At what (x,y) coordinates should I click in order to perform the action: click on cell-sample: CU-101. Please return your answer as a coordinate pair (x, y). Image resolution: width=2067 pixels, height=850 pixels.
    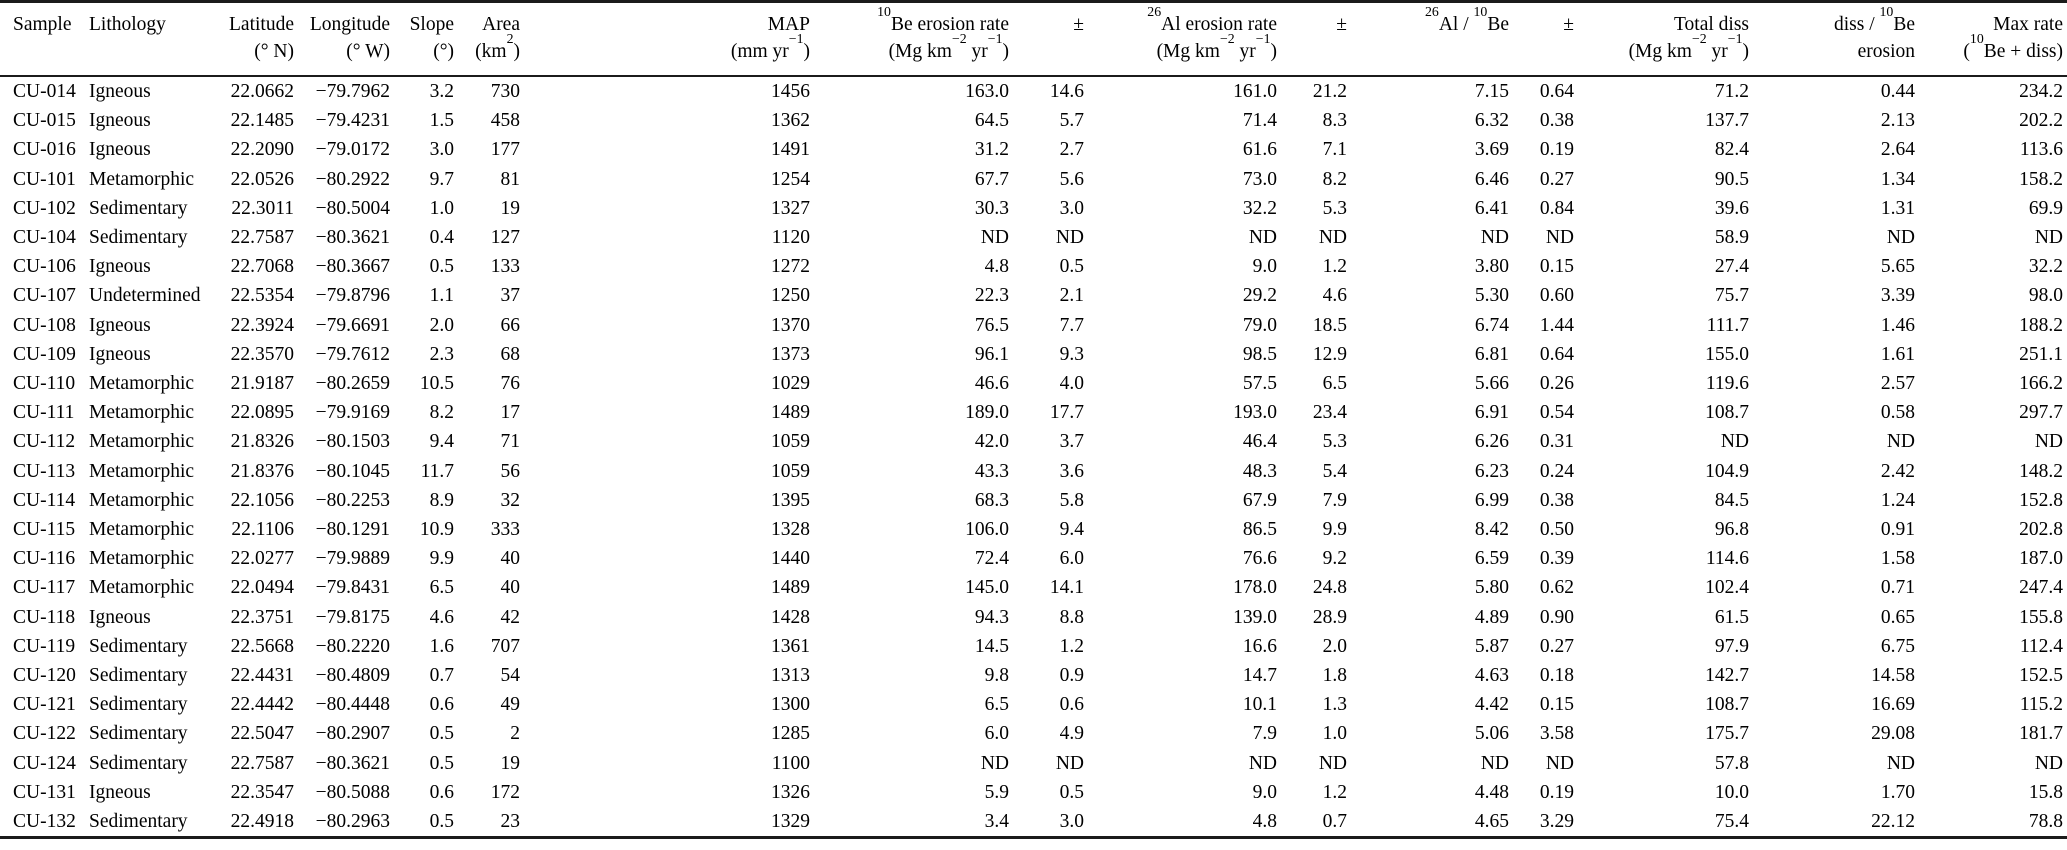
    Looking at the image, I should click on (44, 179).